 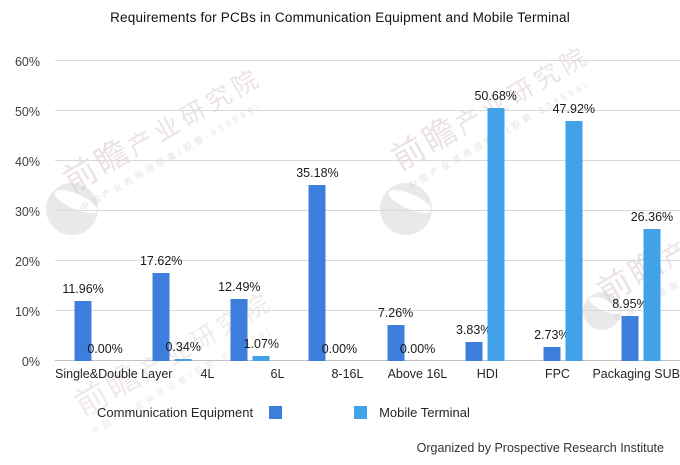 I want to click on bar-mobile-terminal: 1.07%, so click(x=261, y=349).